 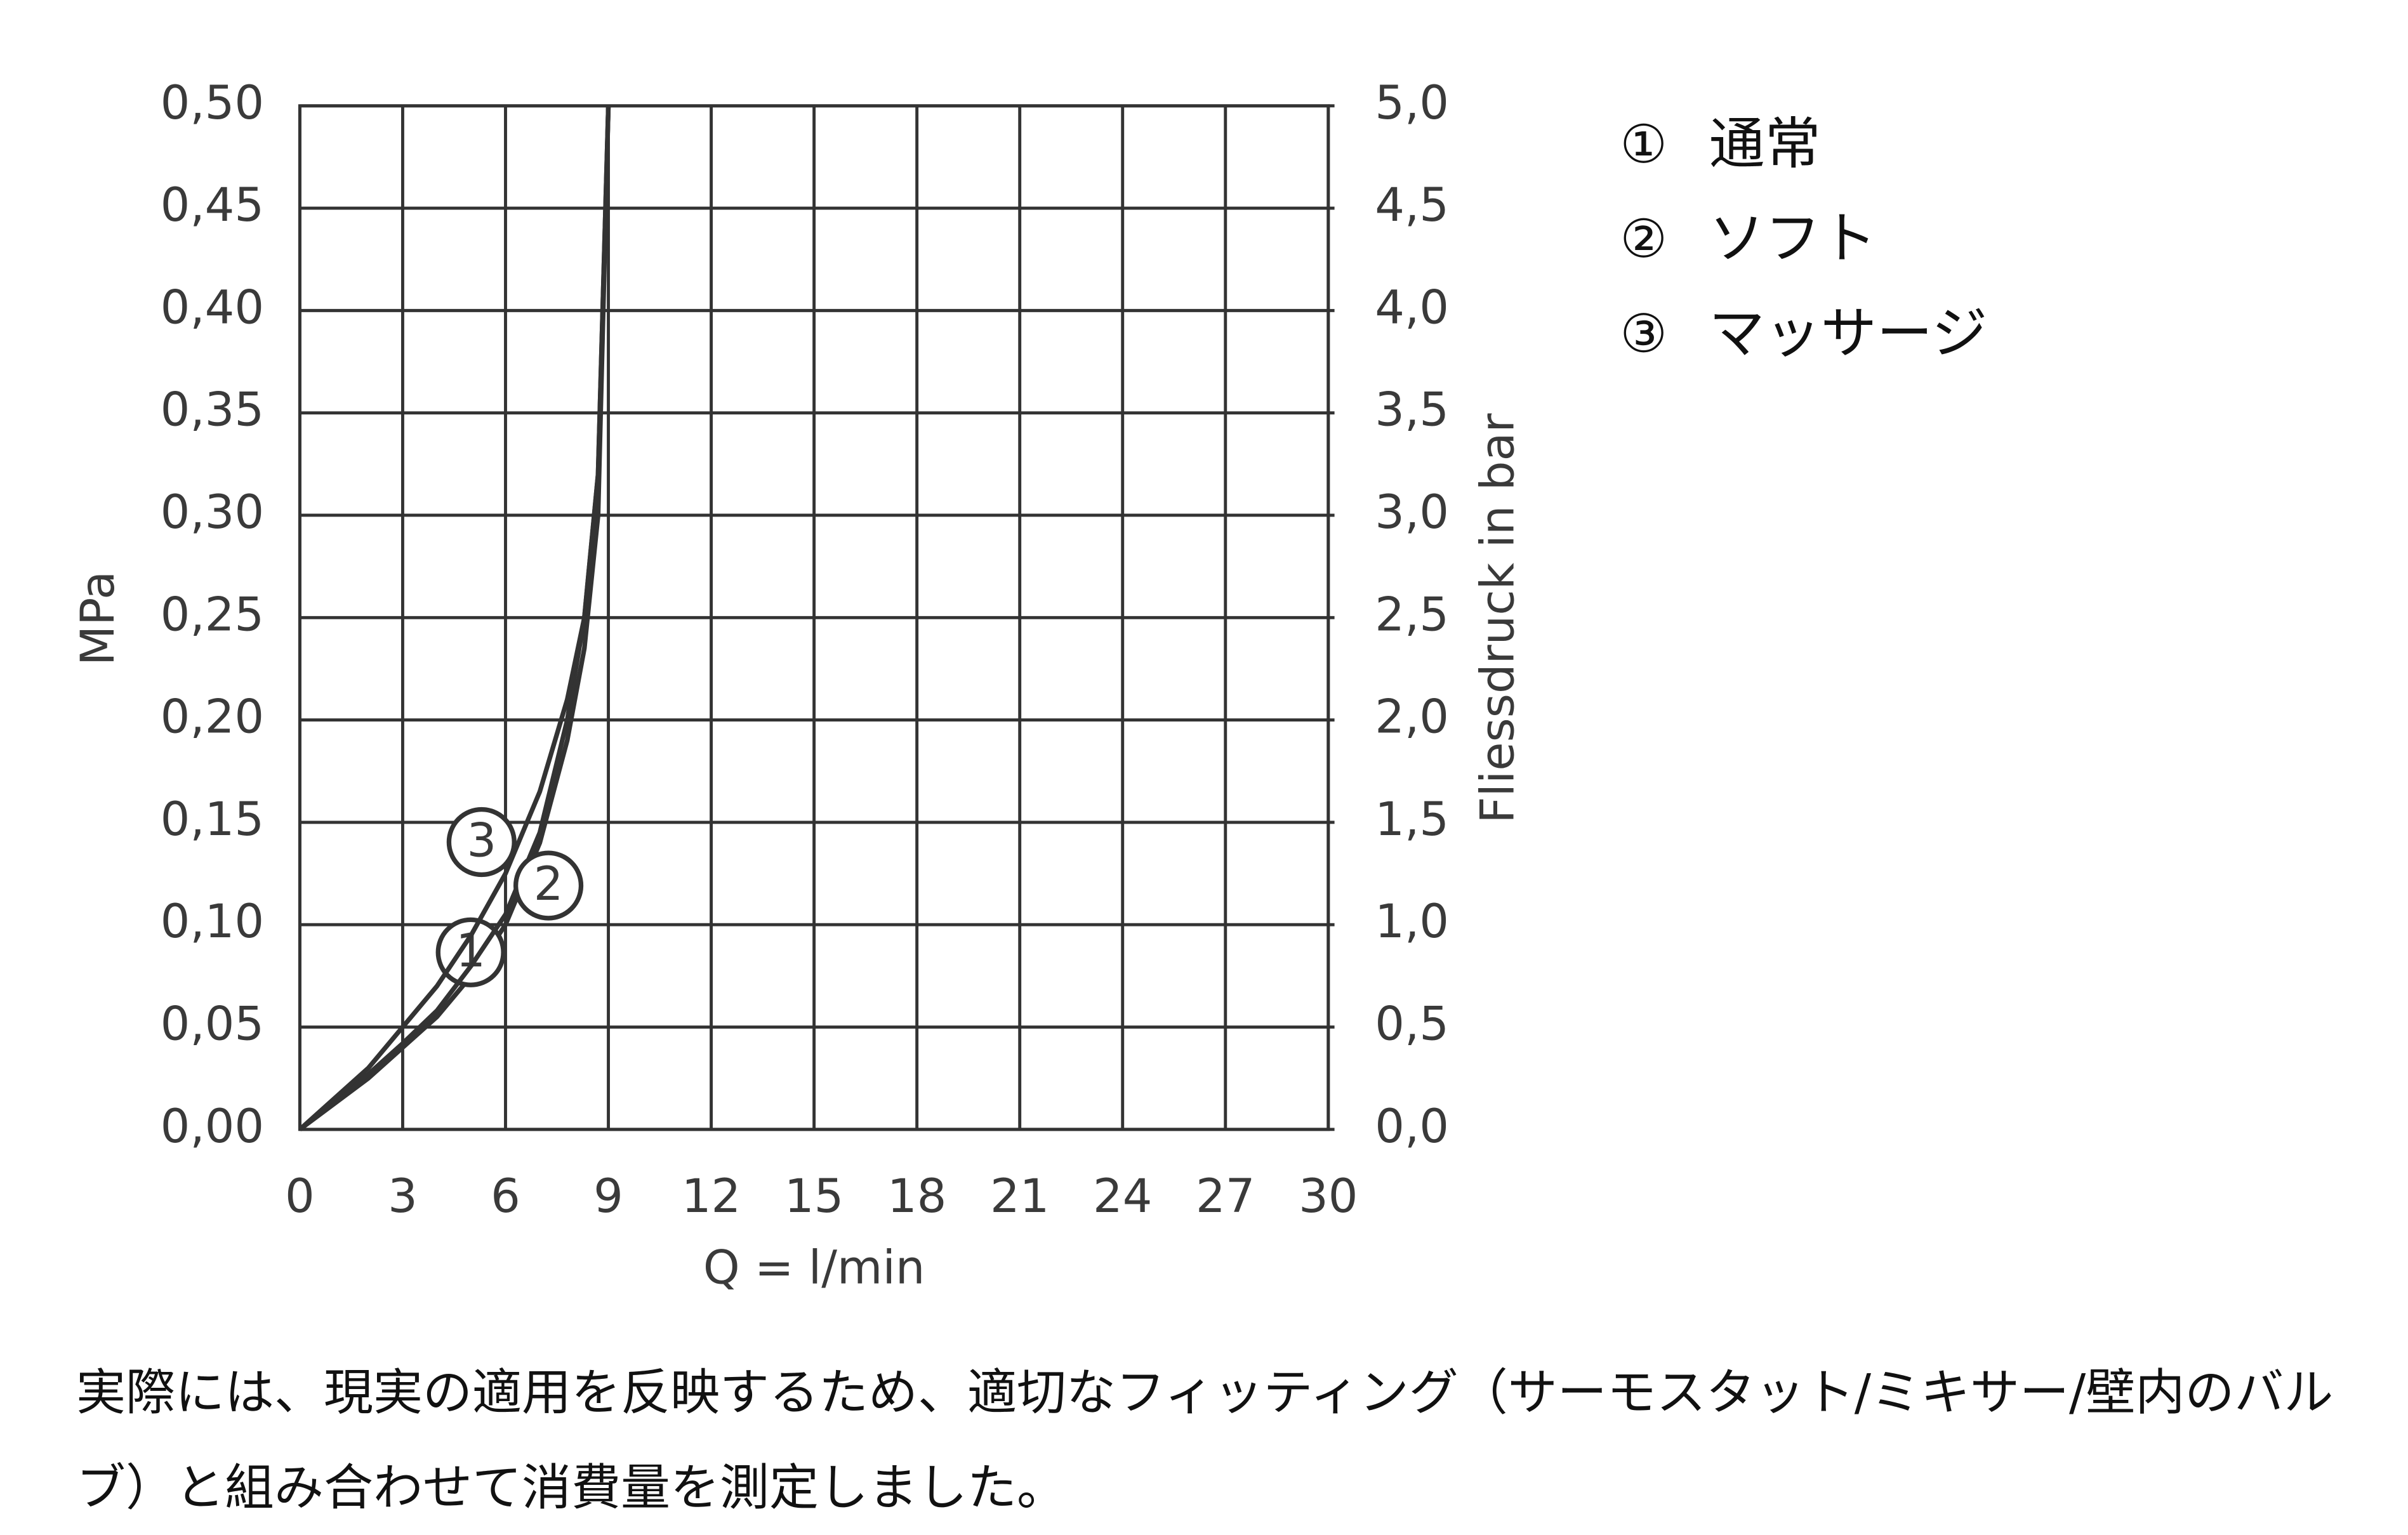 I want to click on y-tick-label: 0,35, so click(x=212, y=410).